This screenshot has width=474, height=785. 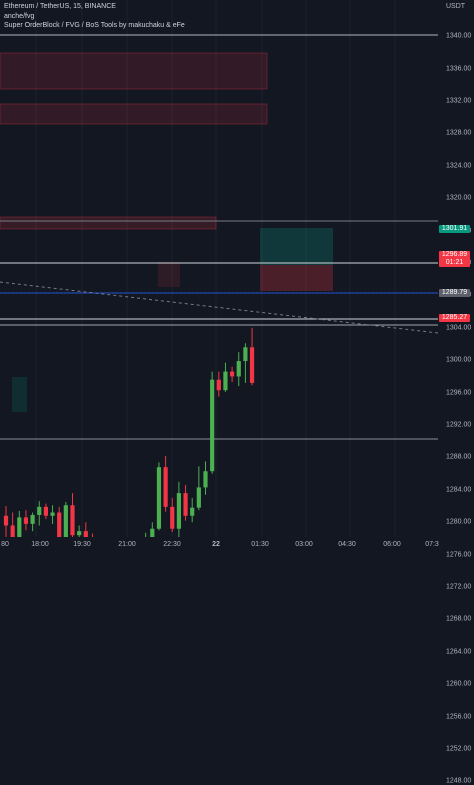 What do you see at coordinates (459, 619) in the screenshot?
I see `price-tick-label: 1268.00` at bounding box center [459, 619].